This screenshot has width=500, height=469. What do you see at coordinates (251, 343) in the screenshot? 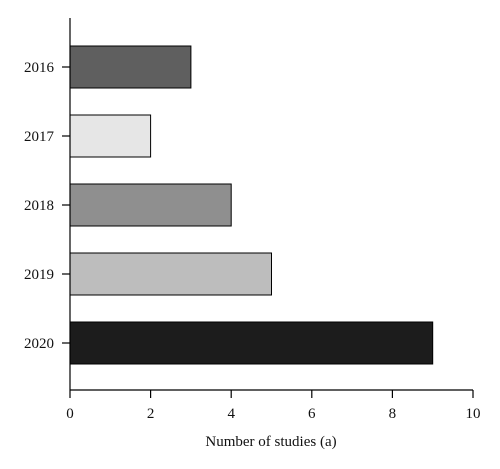
I see `bar-2020` at bounding box center [251, 343].